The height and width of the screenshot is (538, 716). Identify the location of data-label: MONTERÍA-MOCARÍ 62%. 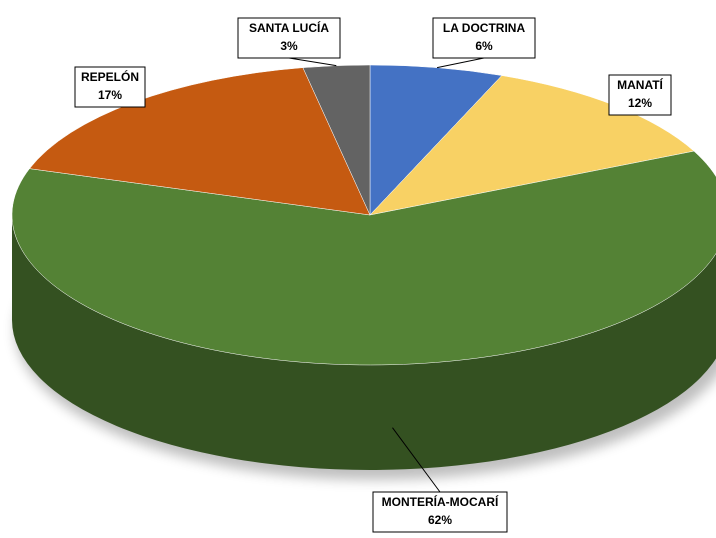
(440, 480).